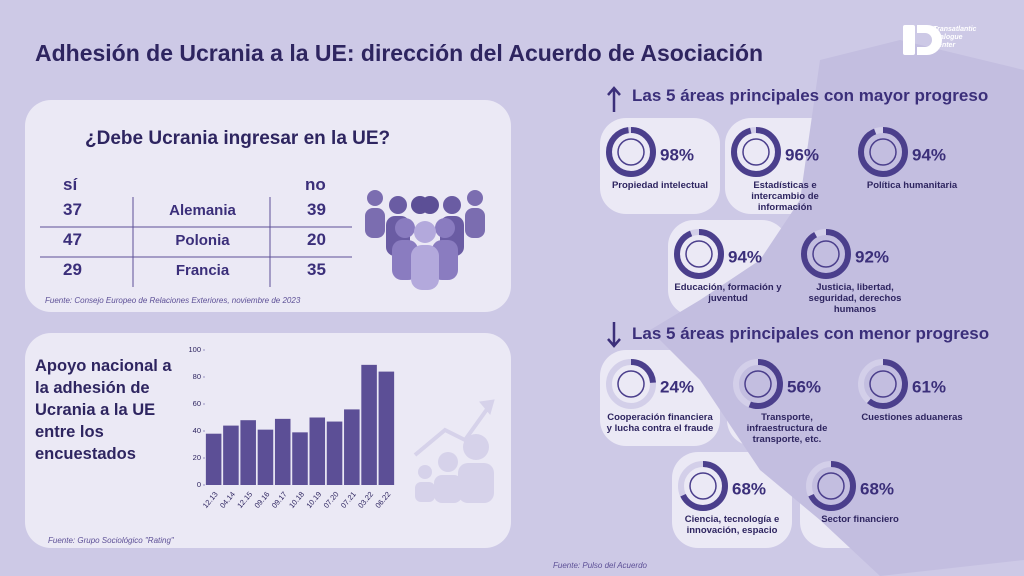 The image size is (1024, 576). I want to click on growth-icon, so click(454, 451).